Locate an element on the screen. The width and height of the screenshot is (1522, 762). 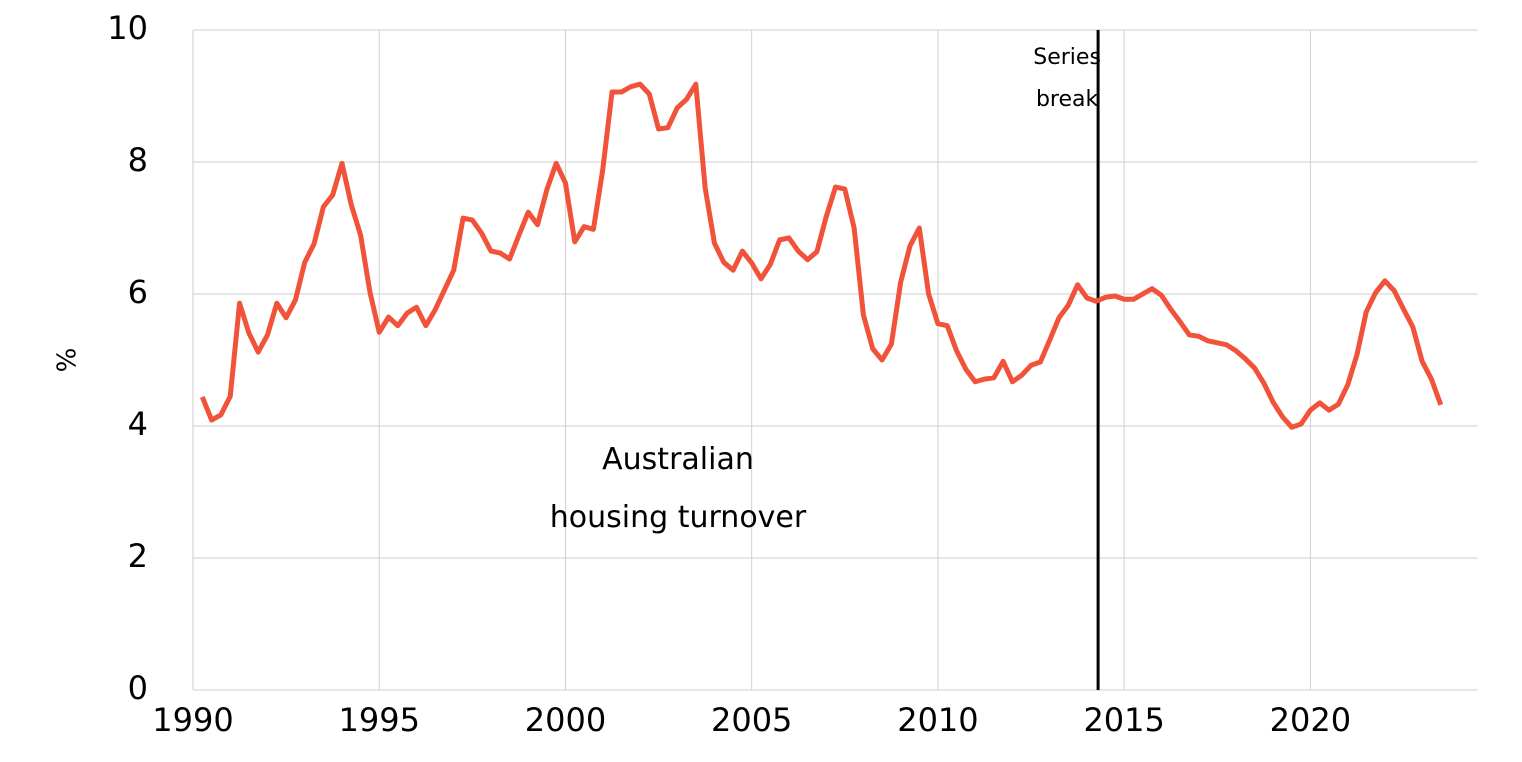
x-tick-label: 2000 is located at coordinates (565, 720).